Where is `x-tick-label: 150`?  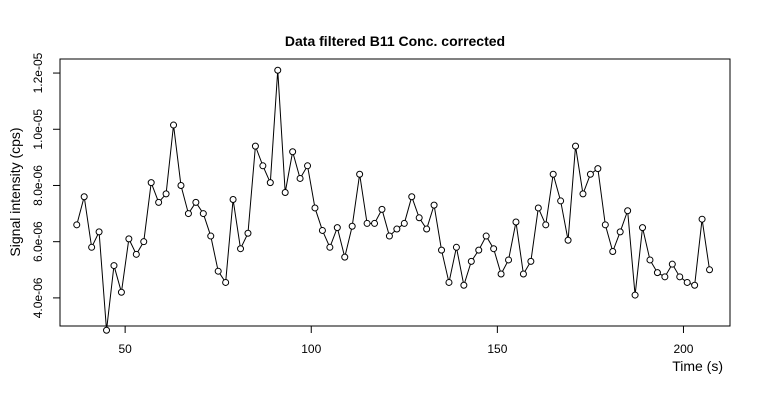 x-tick-label: 150 is located at coordinates (497, 349).